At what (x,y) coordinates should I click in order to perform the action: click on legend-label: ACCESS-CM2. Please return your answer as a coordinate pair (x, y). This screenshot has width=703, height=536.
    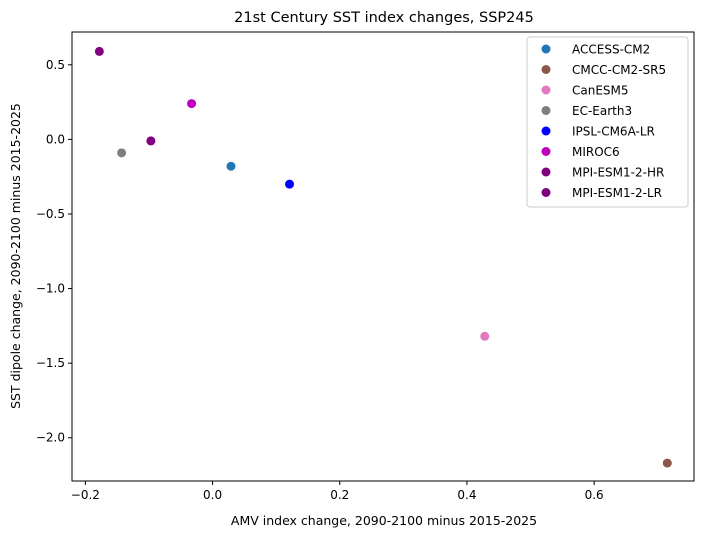
    Looking at the image, I should click on (611, 50).